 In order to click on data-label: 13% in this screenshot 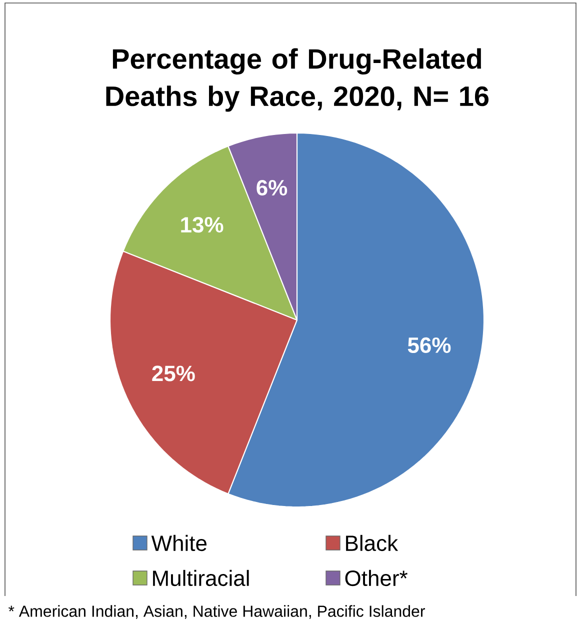, I will do `click(202, 224)`.